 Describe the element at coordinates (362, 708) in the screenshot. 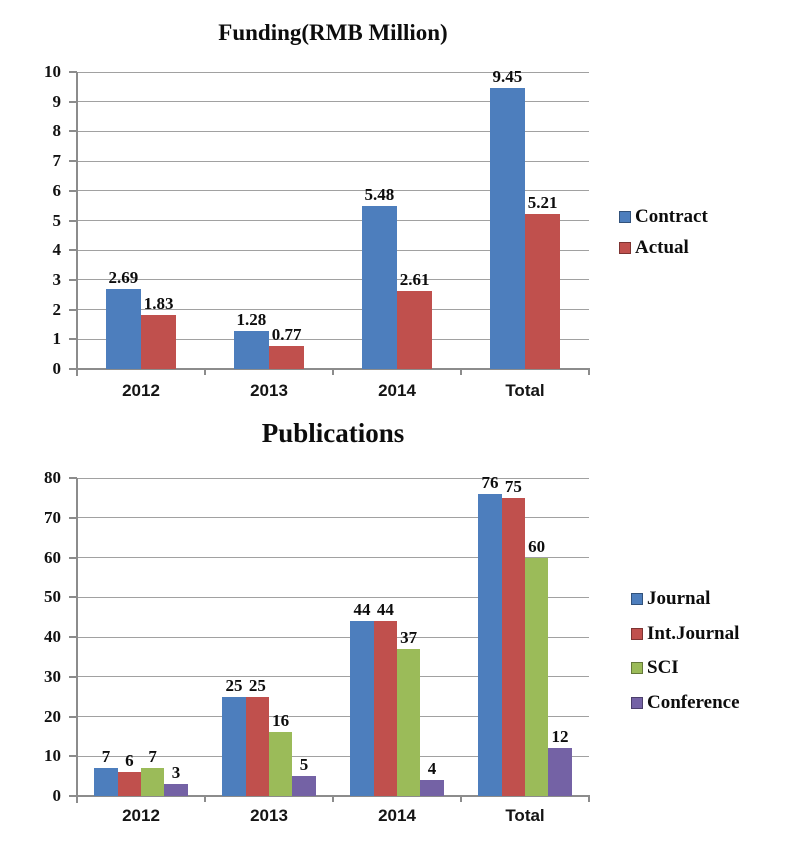

I see `bar-journal-2014` at that location.